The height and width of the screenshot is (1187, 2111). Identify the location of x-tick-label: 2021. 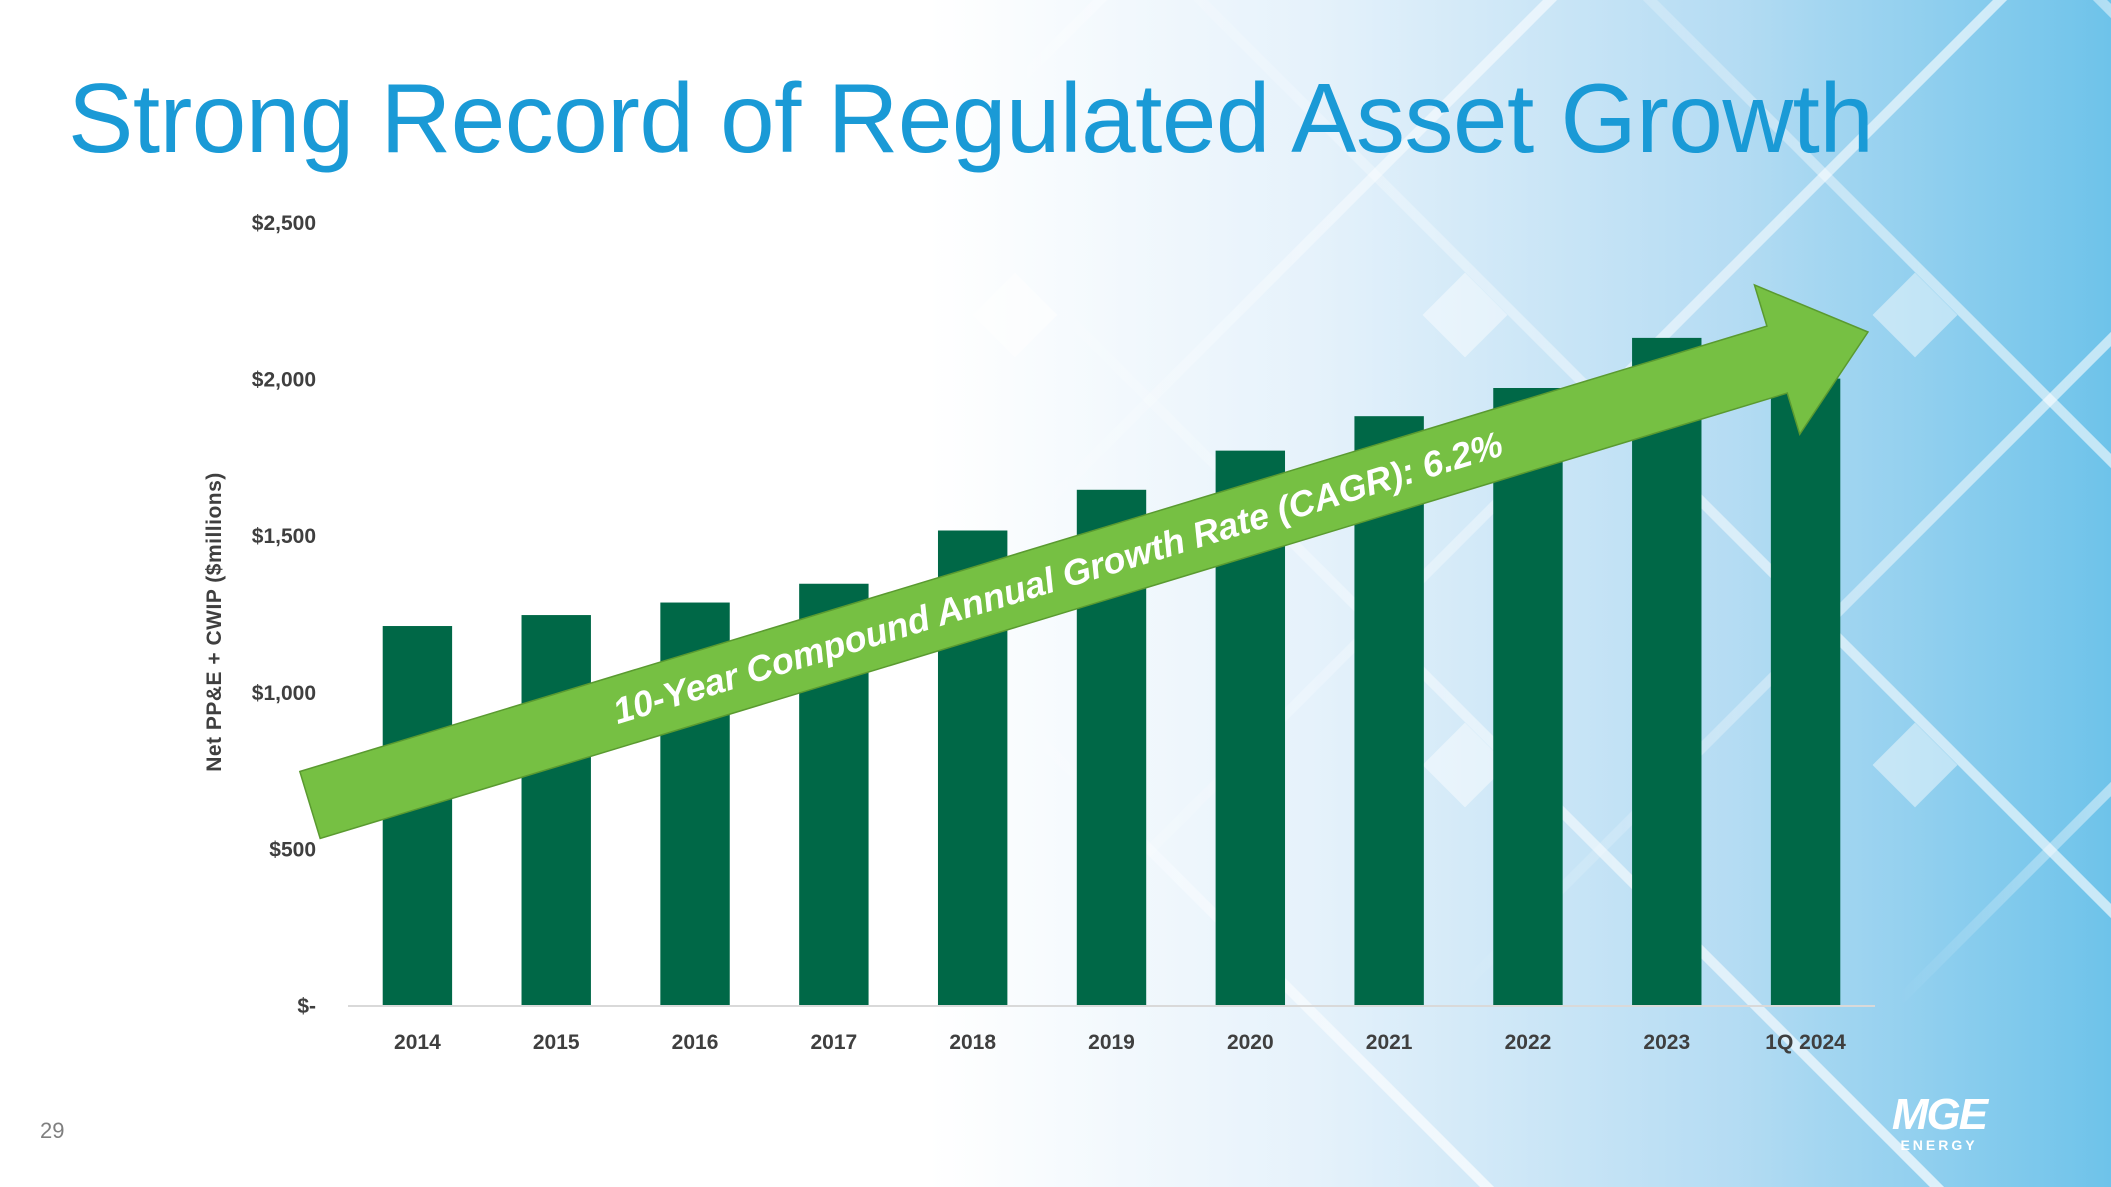
(1389, 1042).